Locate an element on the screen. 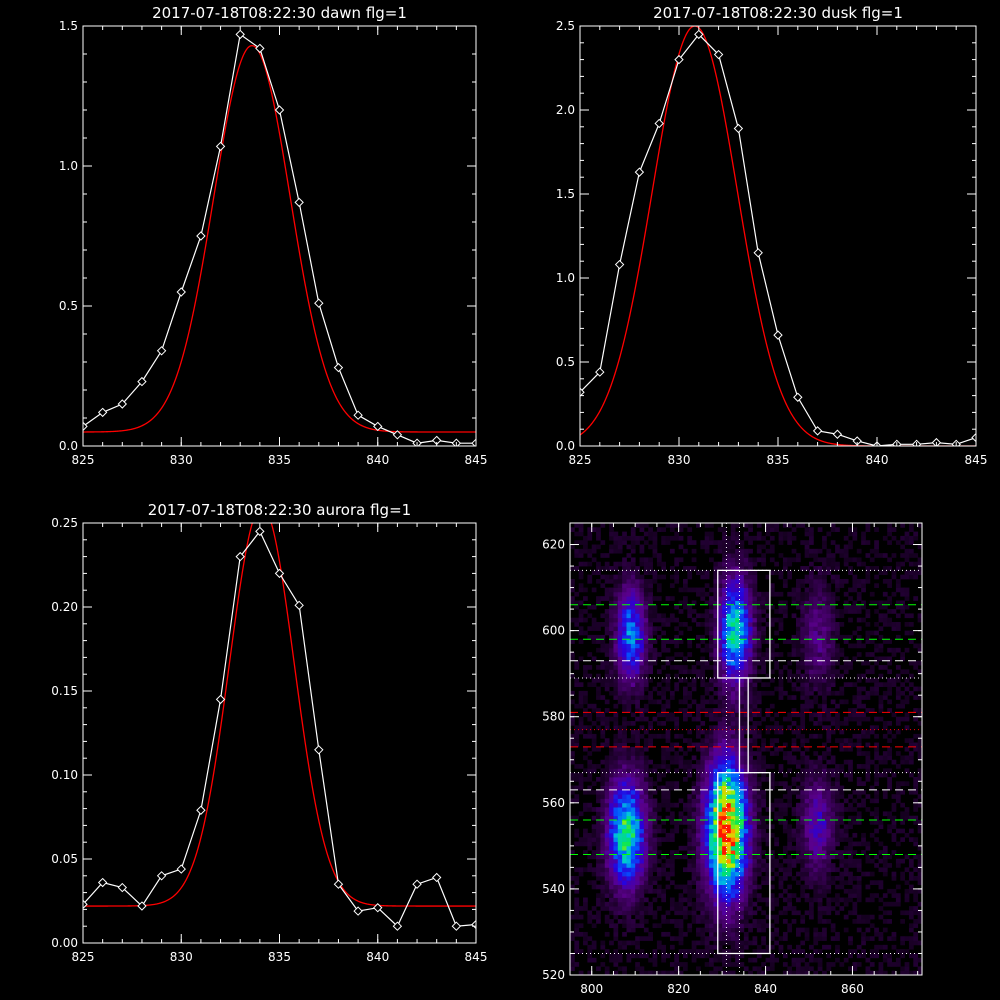 Image resolution: width=1000 pixels, height=1000 pixels. x-tick-label: 800 is located at coordinates (591, 989).